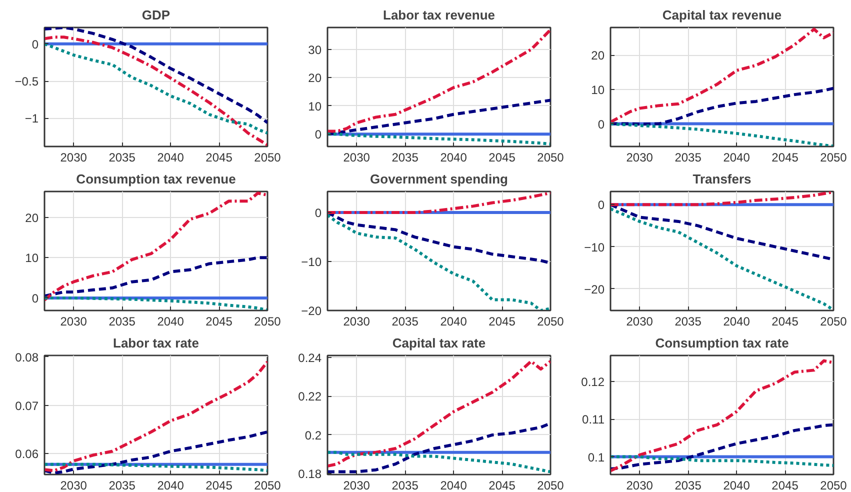  What do you see at coordinates (156, 343) in the screenshot?
I see `chart-title: Labor tax rate` at bounding box center [156, 343].